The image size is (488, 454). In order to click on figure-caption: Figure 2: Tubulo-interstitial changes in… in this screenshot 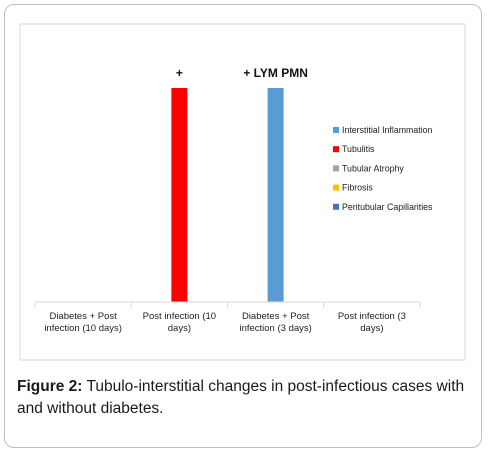, I will do `click(244, 398)`.